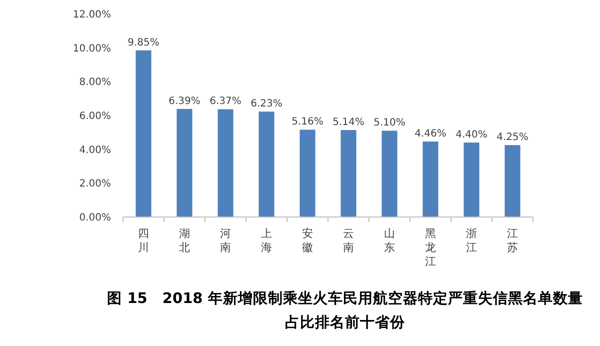 This screenshot has height=346, width=600. What do you see at coordinates (348, 122) in the screenshot?
I see `data-label: 5.14%` at bounding box center [348, 122].